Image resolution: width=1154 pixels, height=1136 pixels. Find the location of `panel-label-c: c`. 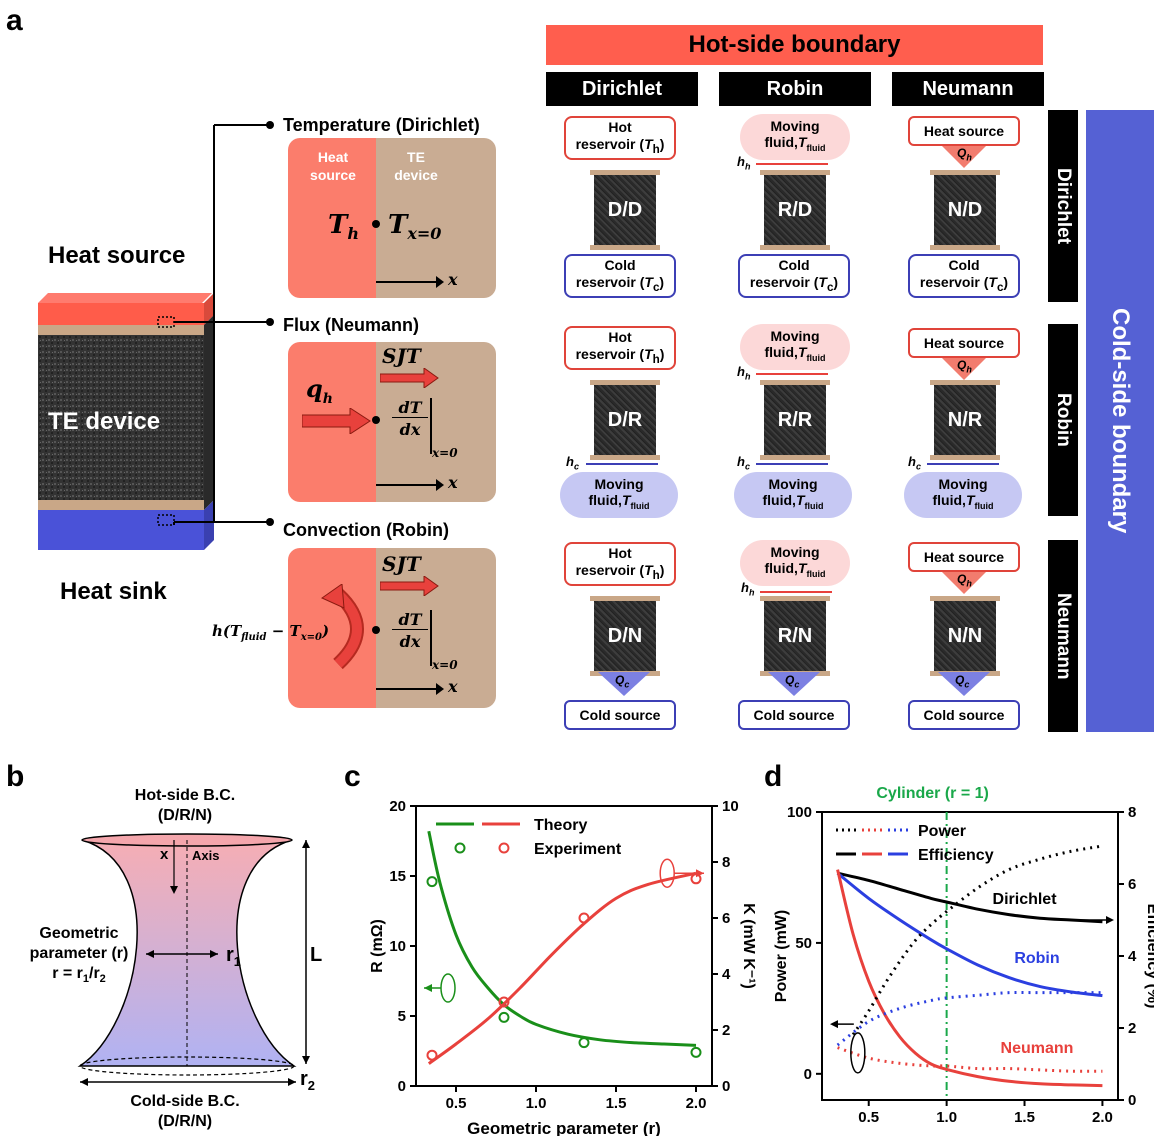

panel-label-c: c is located at coordinates (352, 776).